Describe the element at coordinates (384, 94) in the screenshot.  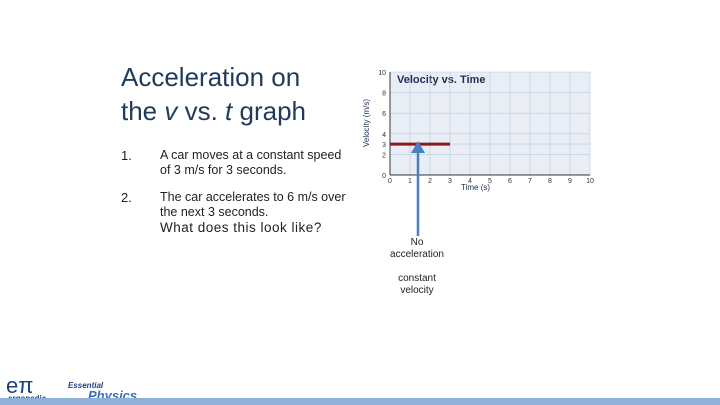
I see `y-tick-label: 8` at that location.